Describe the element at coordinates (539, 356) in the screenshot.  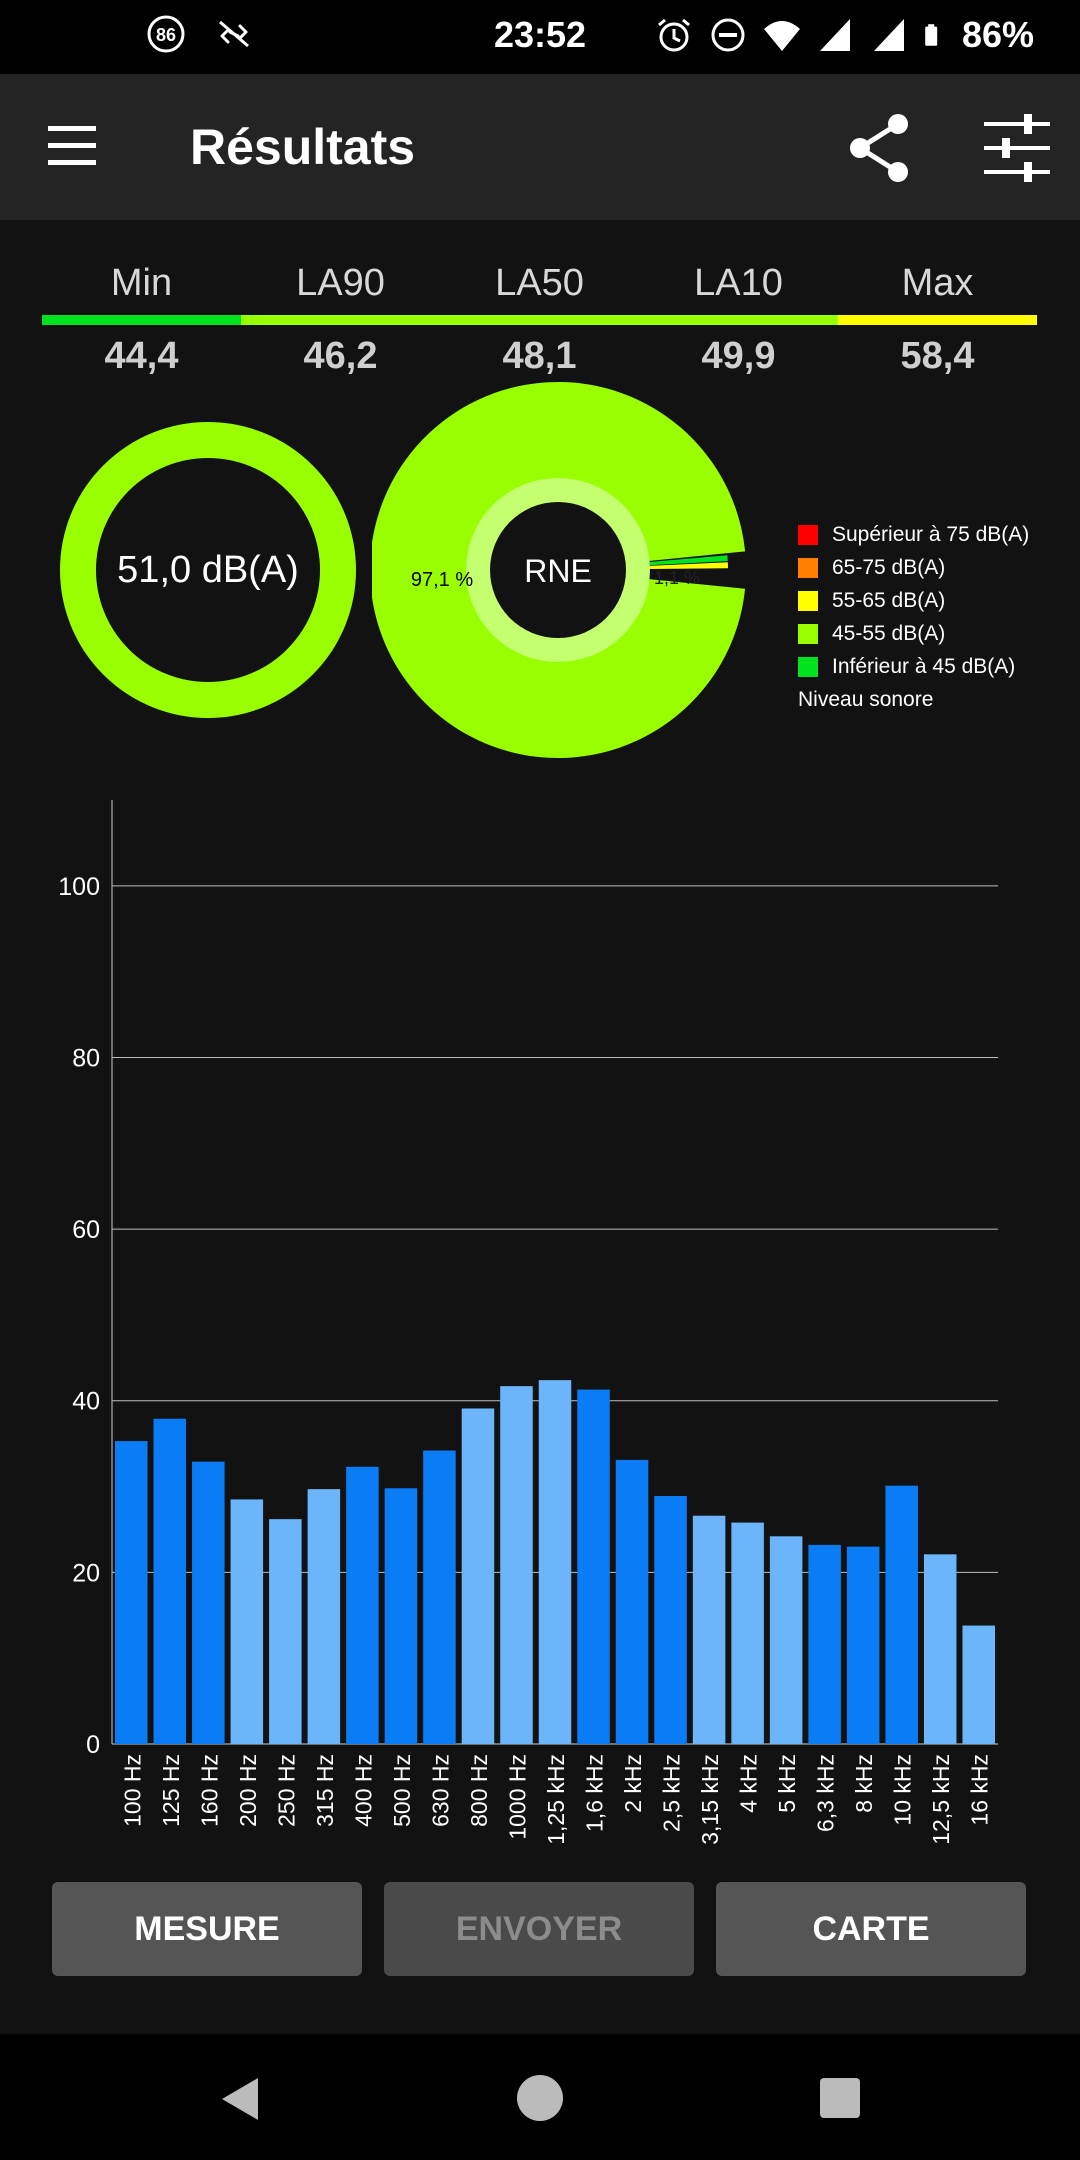
I see `stat-value: 48,1` at that location.